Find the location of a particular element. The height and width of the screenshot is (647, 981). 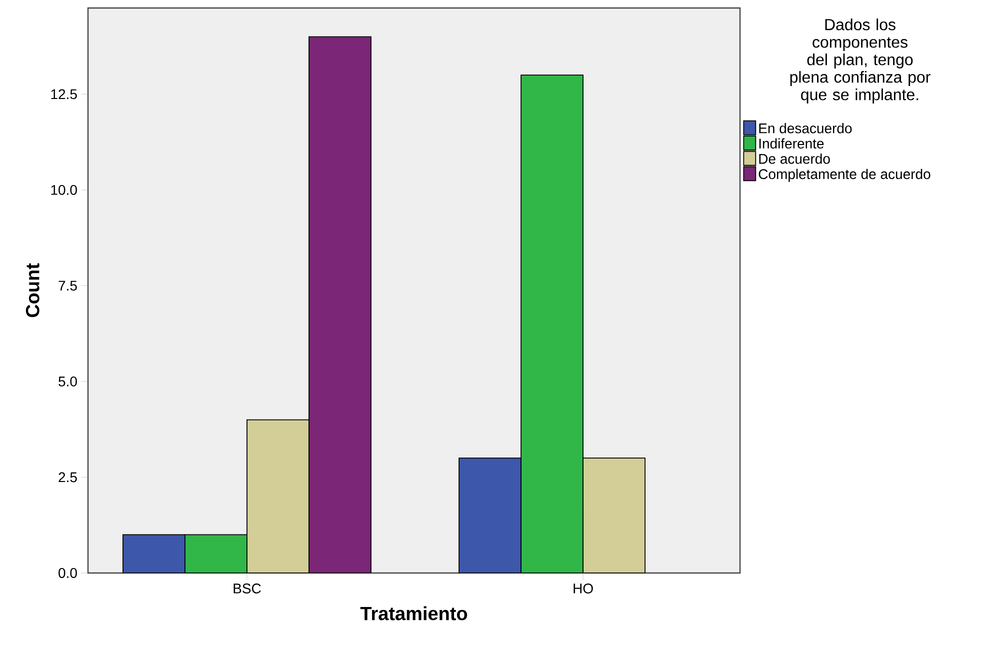

legend-label: Completamente de acuerdo is located at coordinates (844, 175).